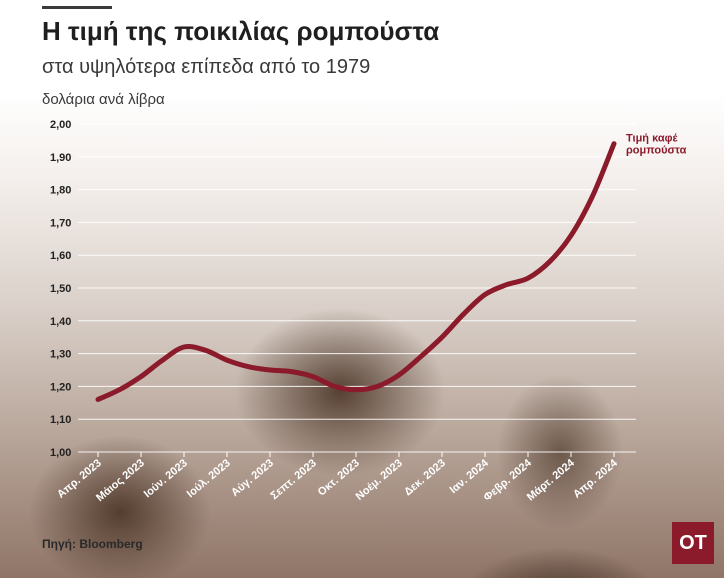 This screenshot has width=724, height=578. I want to click on x-tick-label: Σεπτ. 2023, so click(294, 479).